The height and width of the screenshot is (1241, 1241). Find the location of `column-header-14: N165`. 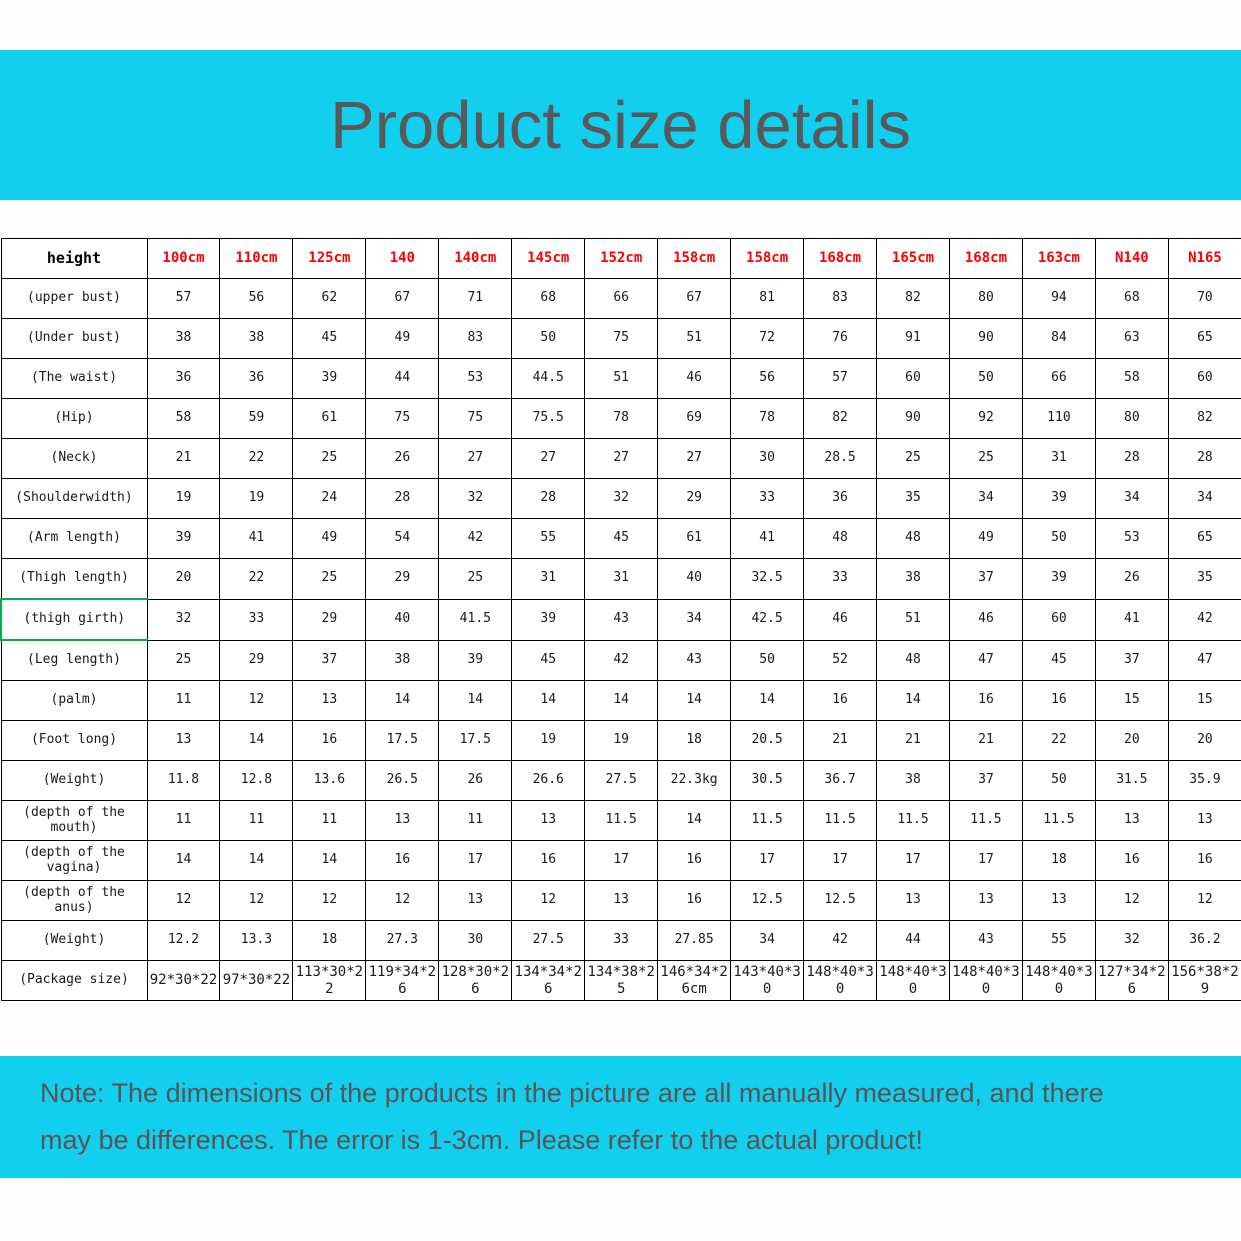

column-header-14: N165 is located at coordinates (1204, 258).